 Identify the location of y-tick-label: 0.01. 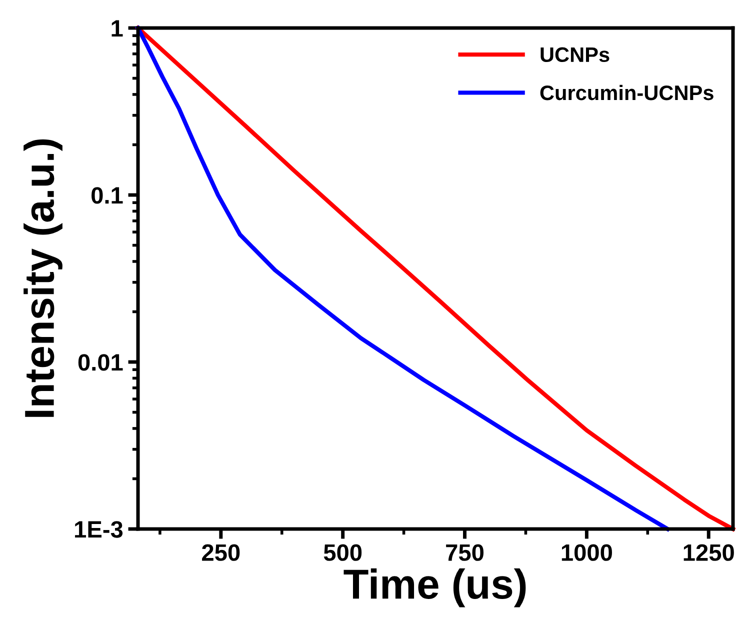
(100, 362).